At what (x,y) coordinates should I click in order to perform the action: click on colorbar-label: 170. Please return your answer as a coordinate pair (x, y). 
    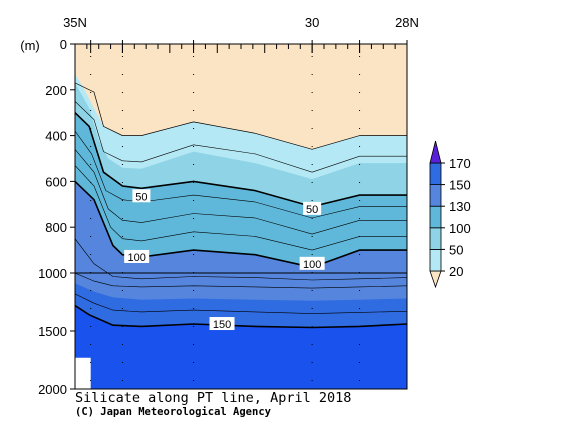
    Looking at the image, I should click on (460, 163).